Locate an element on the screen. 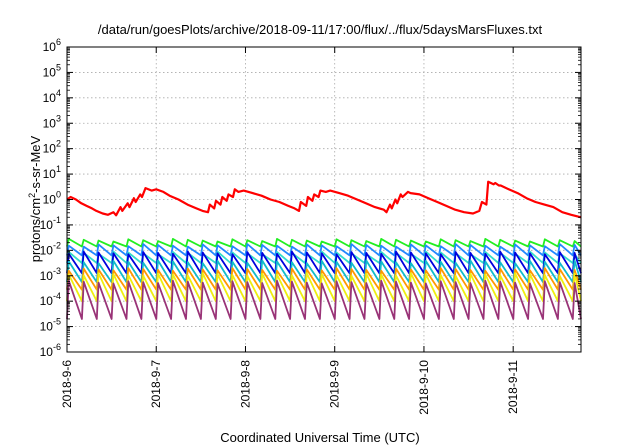 The image size is (640, 448). y-tick-label: 10⁶ is located at coordinates (52, 45).